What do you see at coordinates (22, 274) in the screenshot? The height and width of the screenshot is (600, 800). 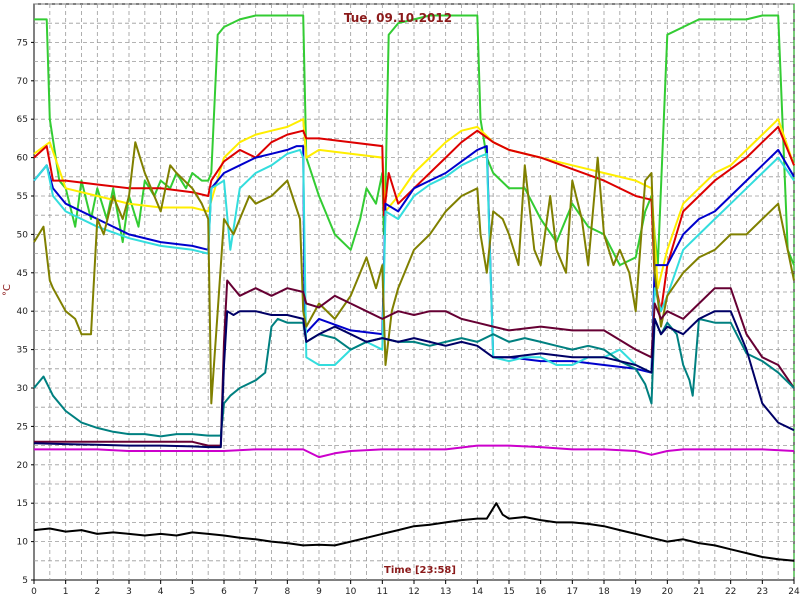 I see `y-tick-label: 45` at bounding box center [22, 274].